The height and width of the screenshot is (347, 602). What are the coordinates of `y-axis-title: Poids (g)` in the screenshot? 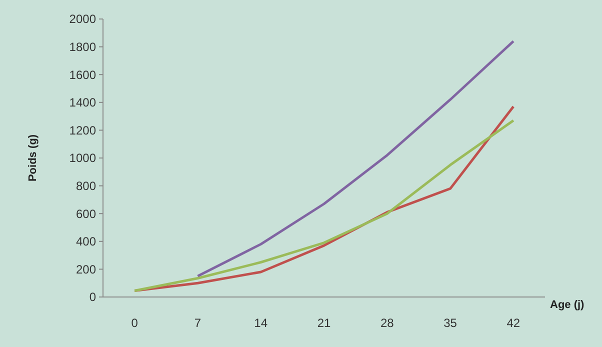 It's located at (33, 158).